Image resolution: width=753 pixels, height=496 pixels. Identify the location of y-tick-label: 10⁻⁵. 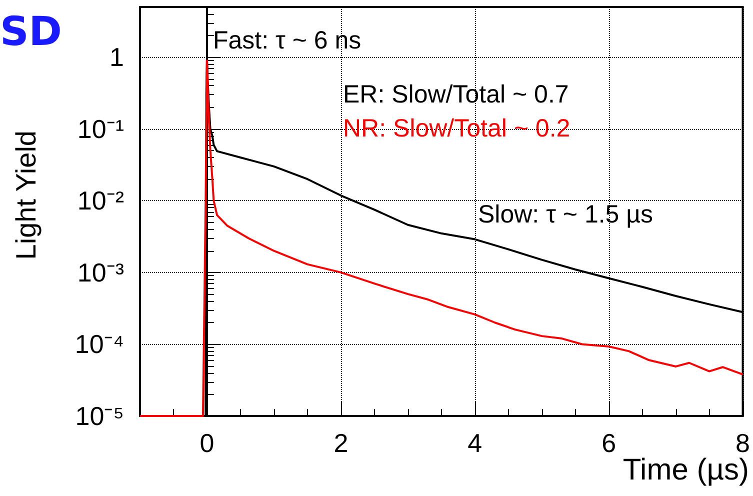
(99, 416).